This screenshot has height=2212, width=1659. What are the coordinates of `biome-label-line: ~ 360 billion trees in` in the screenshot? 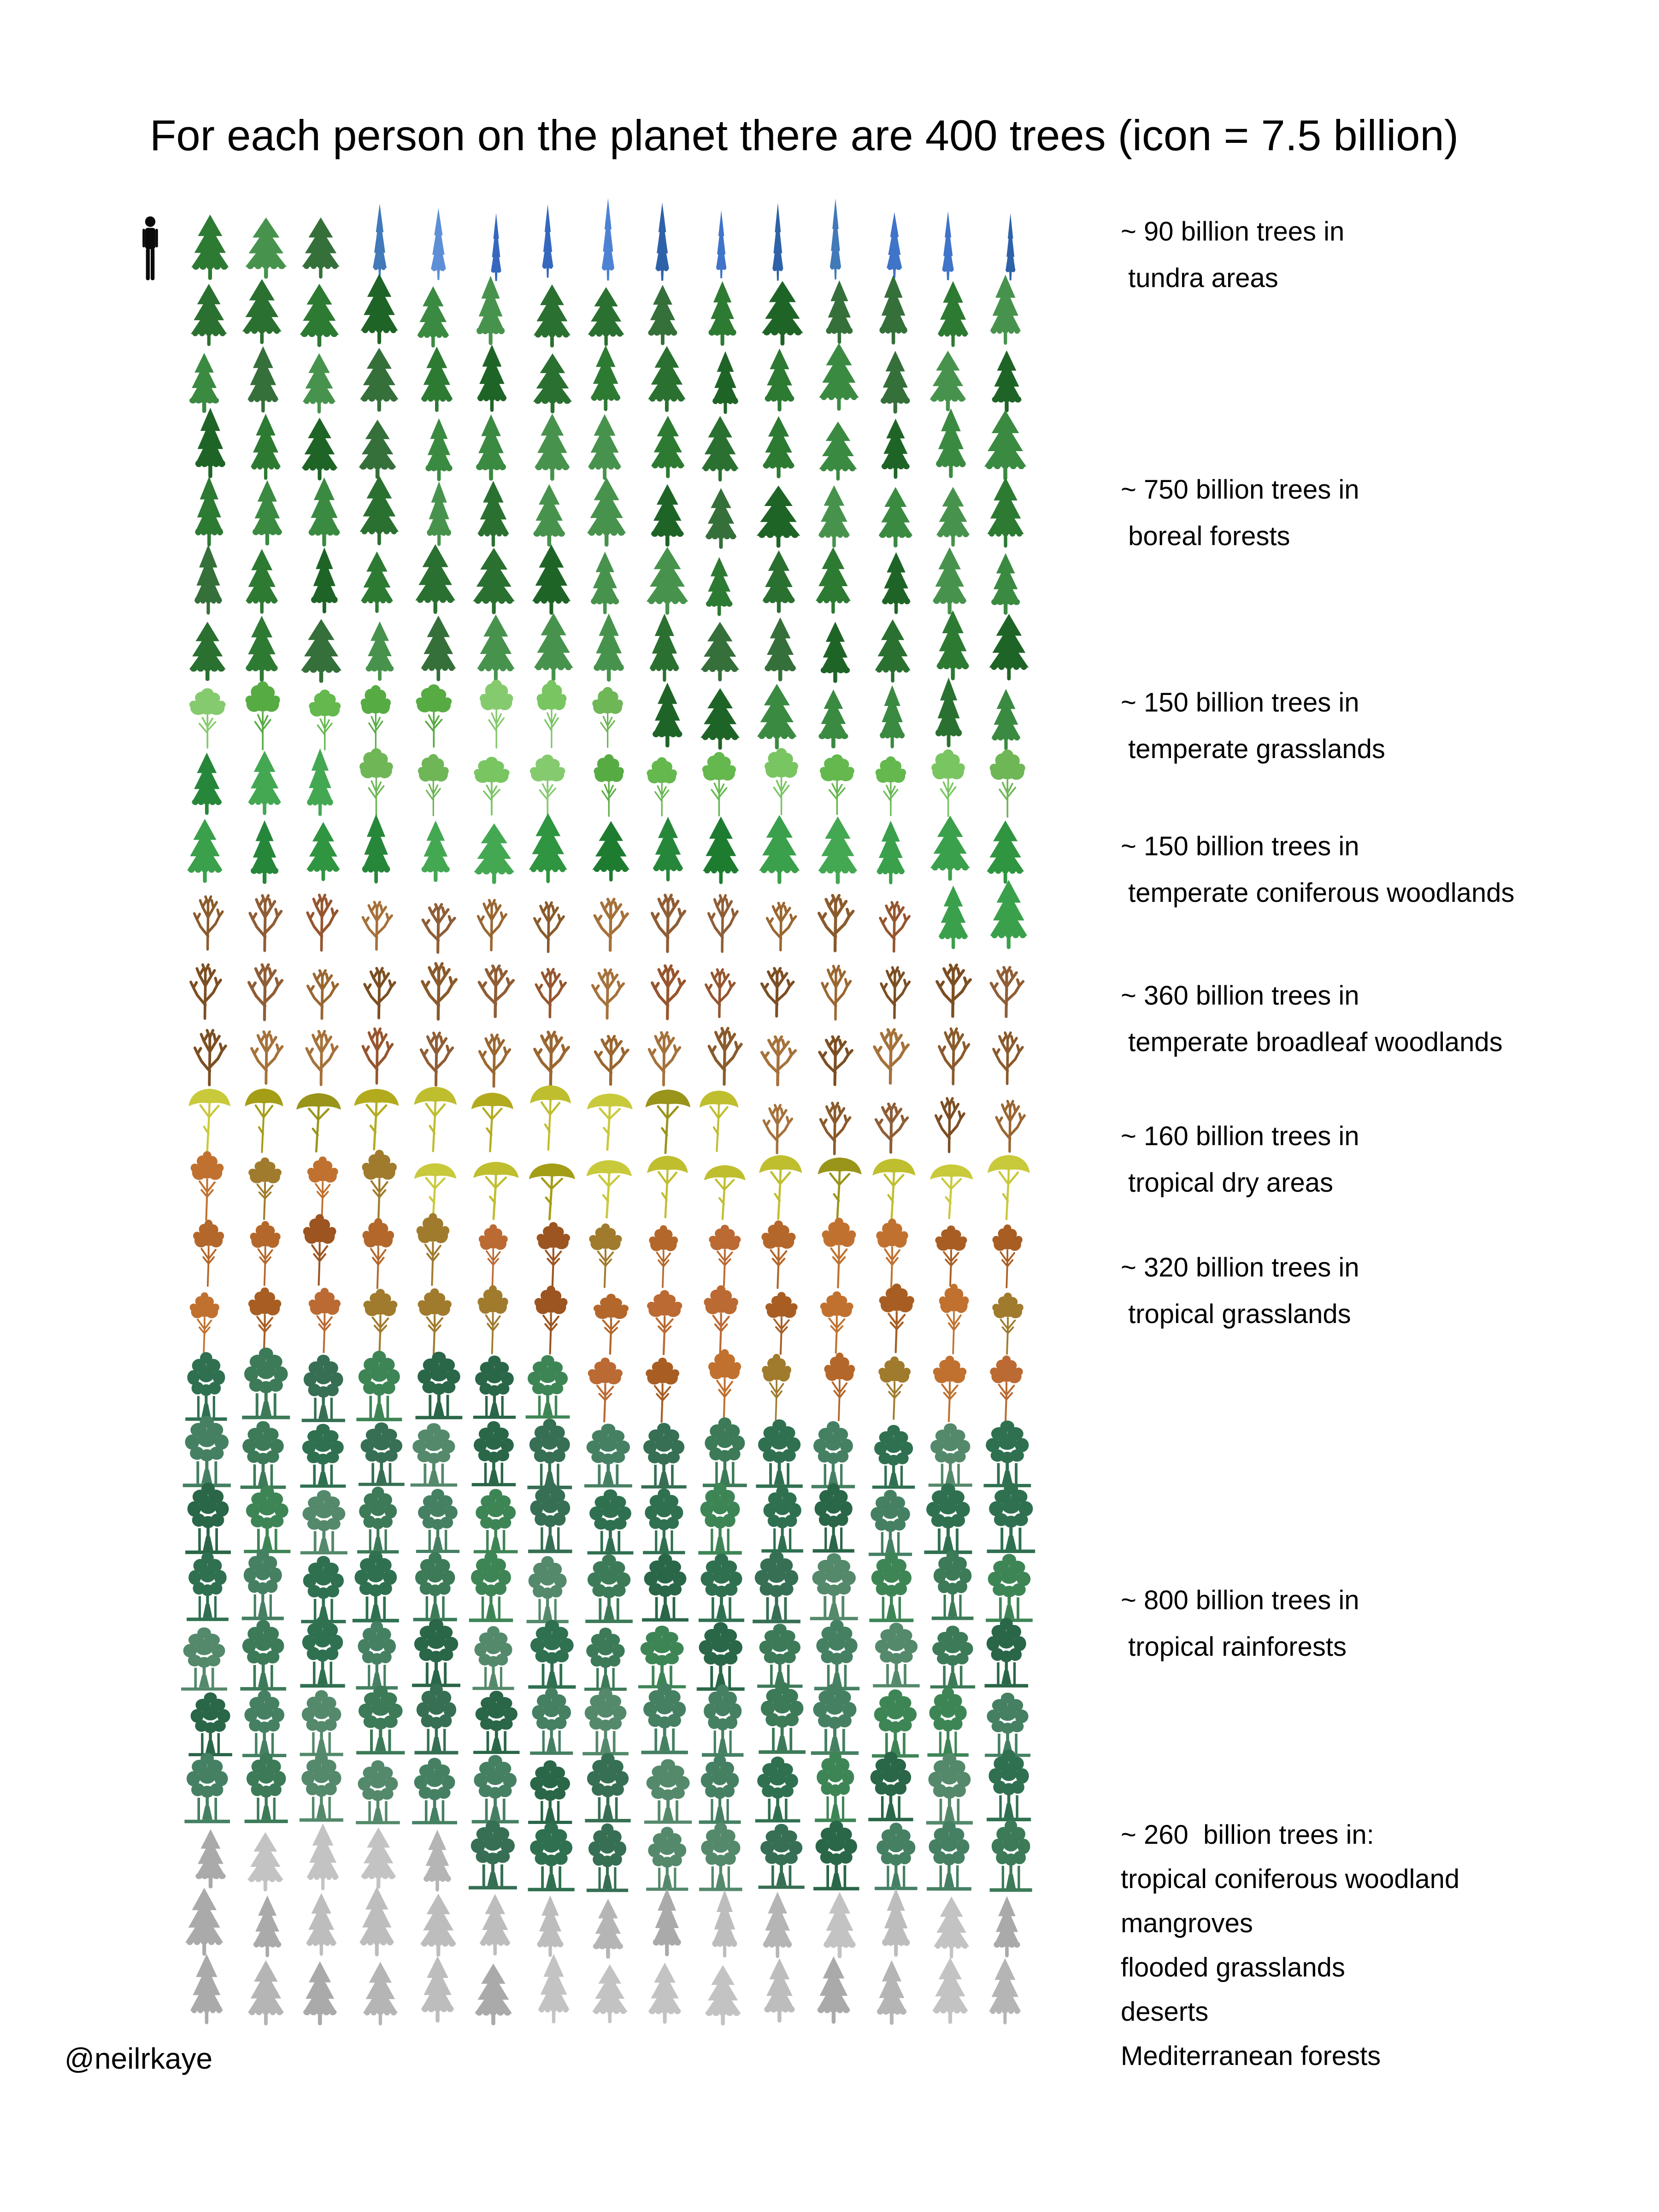 It's located at (1240, 996).